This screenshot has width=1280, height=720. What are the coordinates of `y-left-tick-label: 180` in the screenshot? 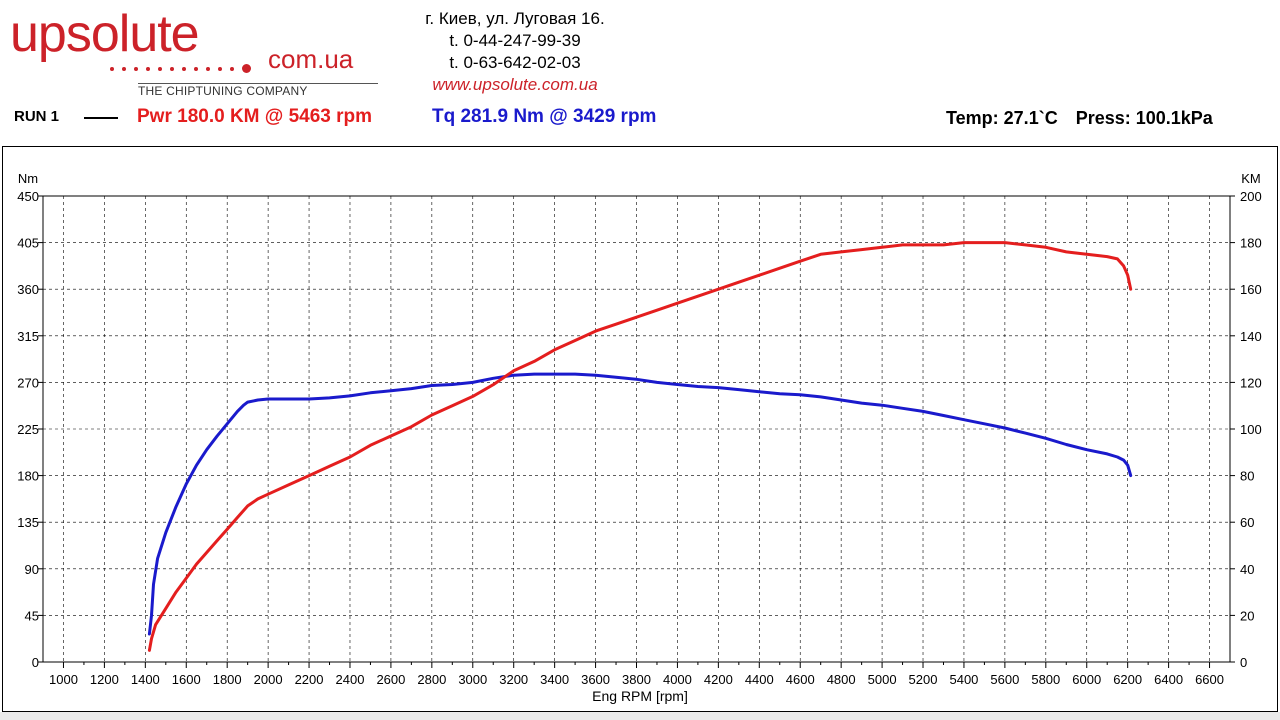 It's located at (28, 476).